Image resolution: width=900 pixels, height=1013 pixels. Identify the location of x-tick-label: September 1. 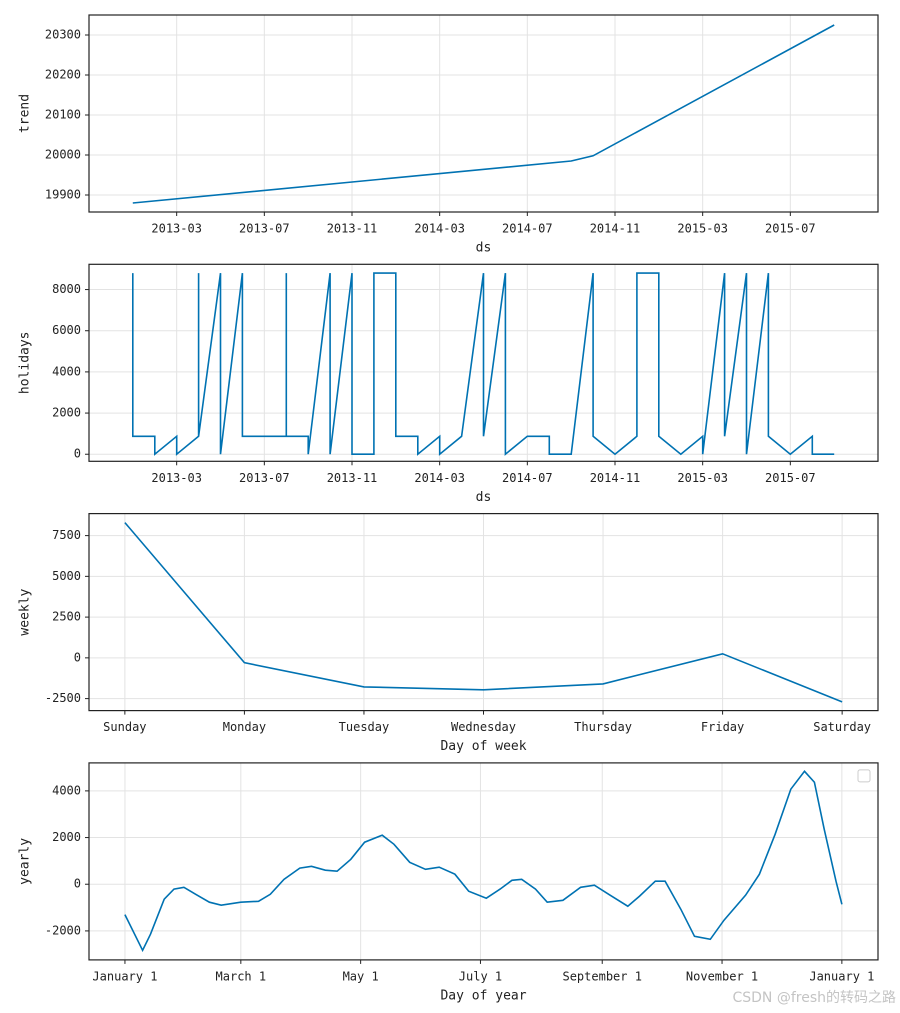
(601, 976).